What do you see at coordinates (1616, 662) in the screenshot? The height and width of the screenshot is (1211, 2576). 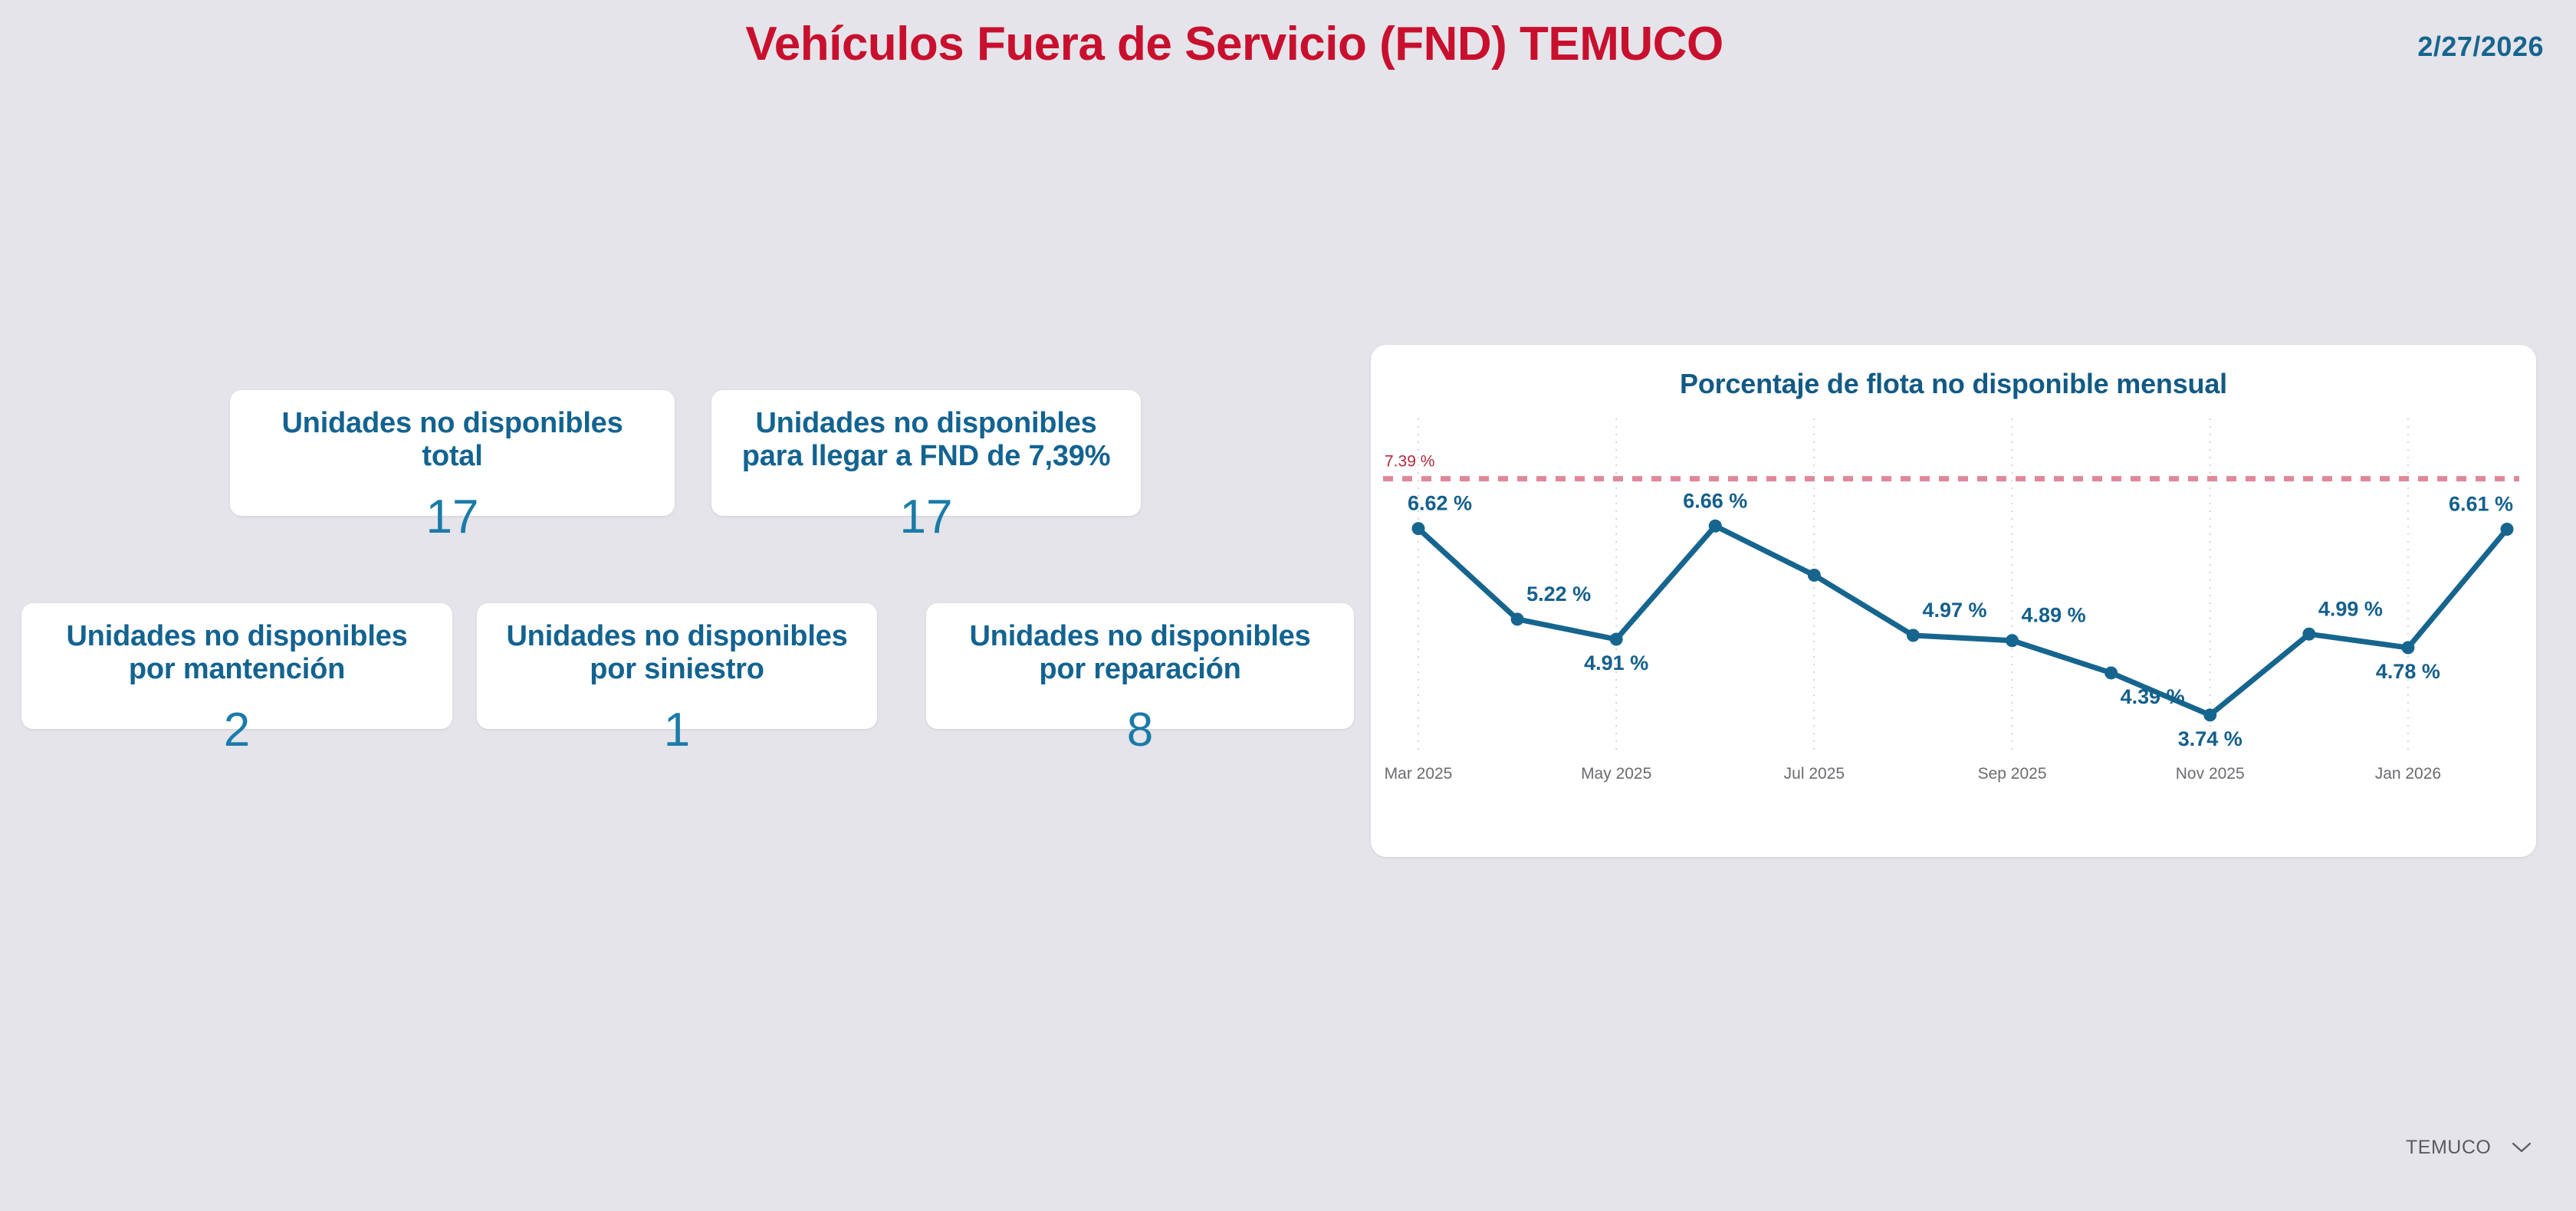 I see `data-point-label: 4.91 %` at bounding box center [1616, 662].